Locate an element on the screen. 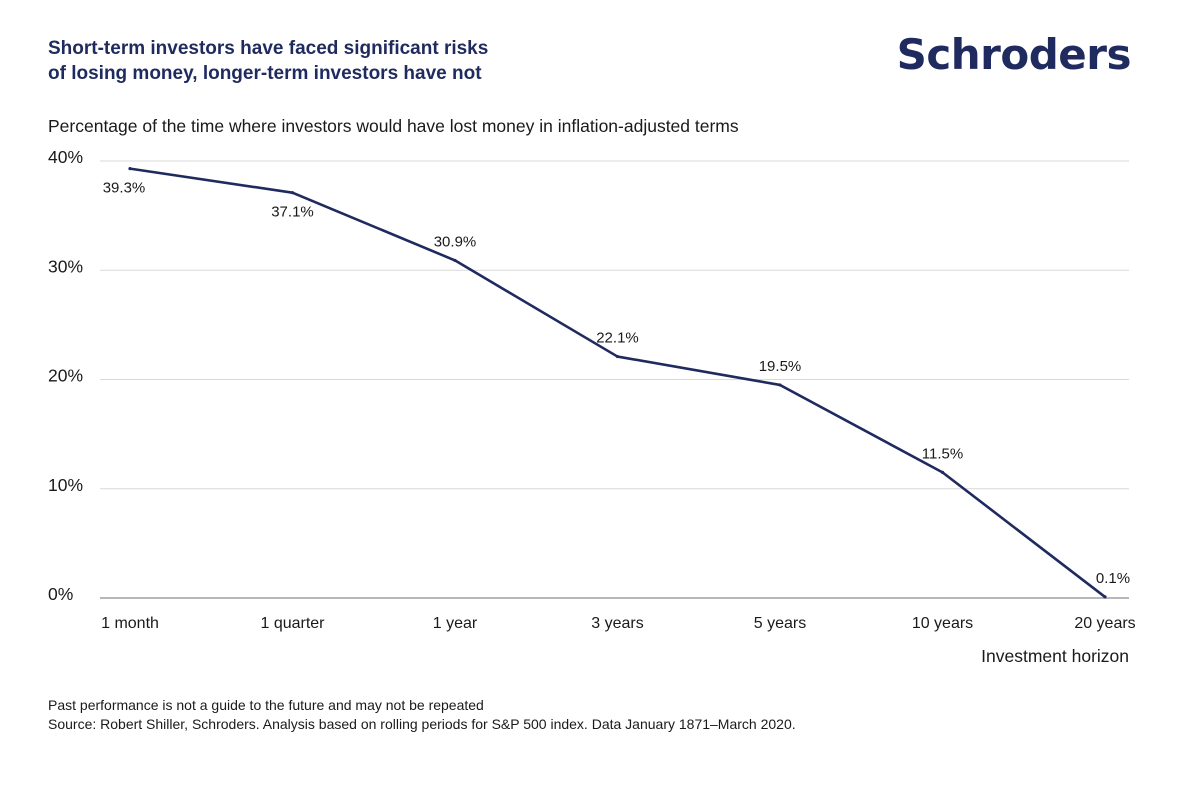  x-axis-label: Investment horizon is located at coordinates (1055, 656).